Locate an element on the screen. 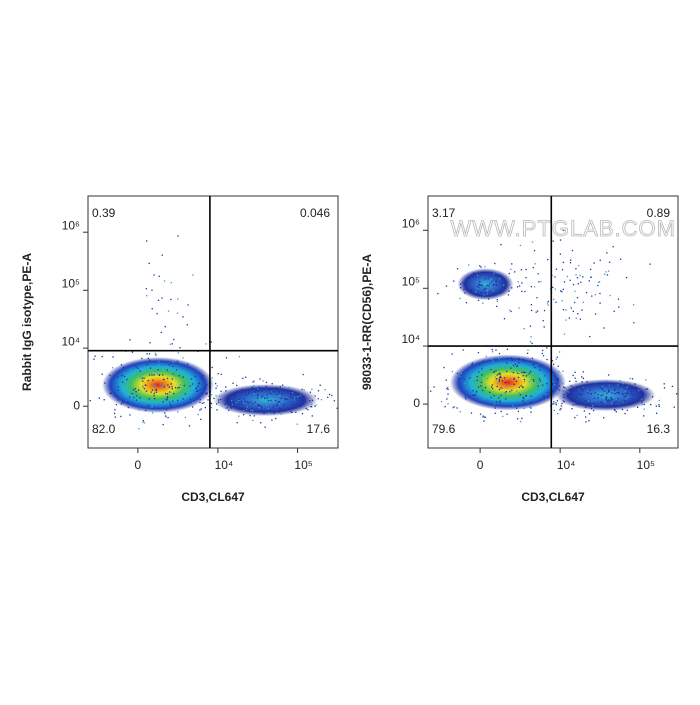  quadrant-percent: 16.3 is located at coordinates (659, 429).